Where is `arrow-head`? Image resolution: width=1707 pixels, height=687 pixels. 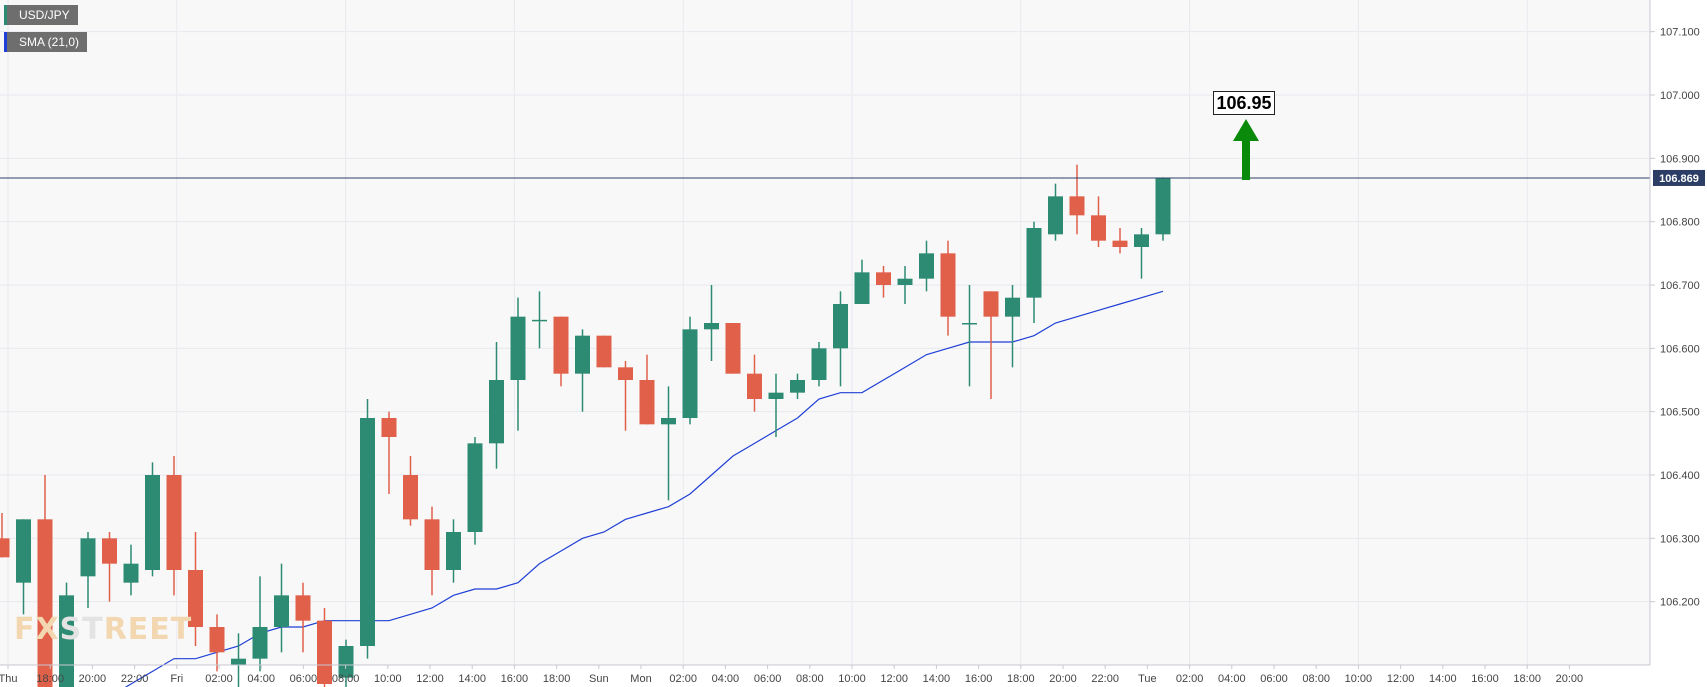
arrow-head is located at coordinates (1246, 130).